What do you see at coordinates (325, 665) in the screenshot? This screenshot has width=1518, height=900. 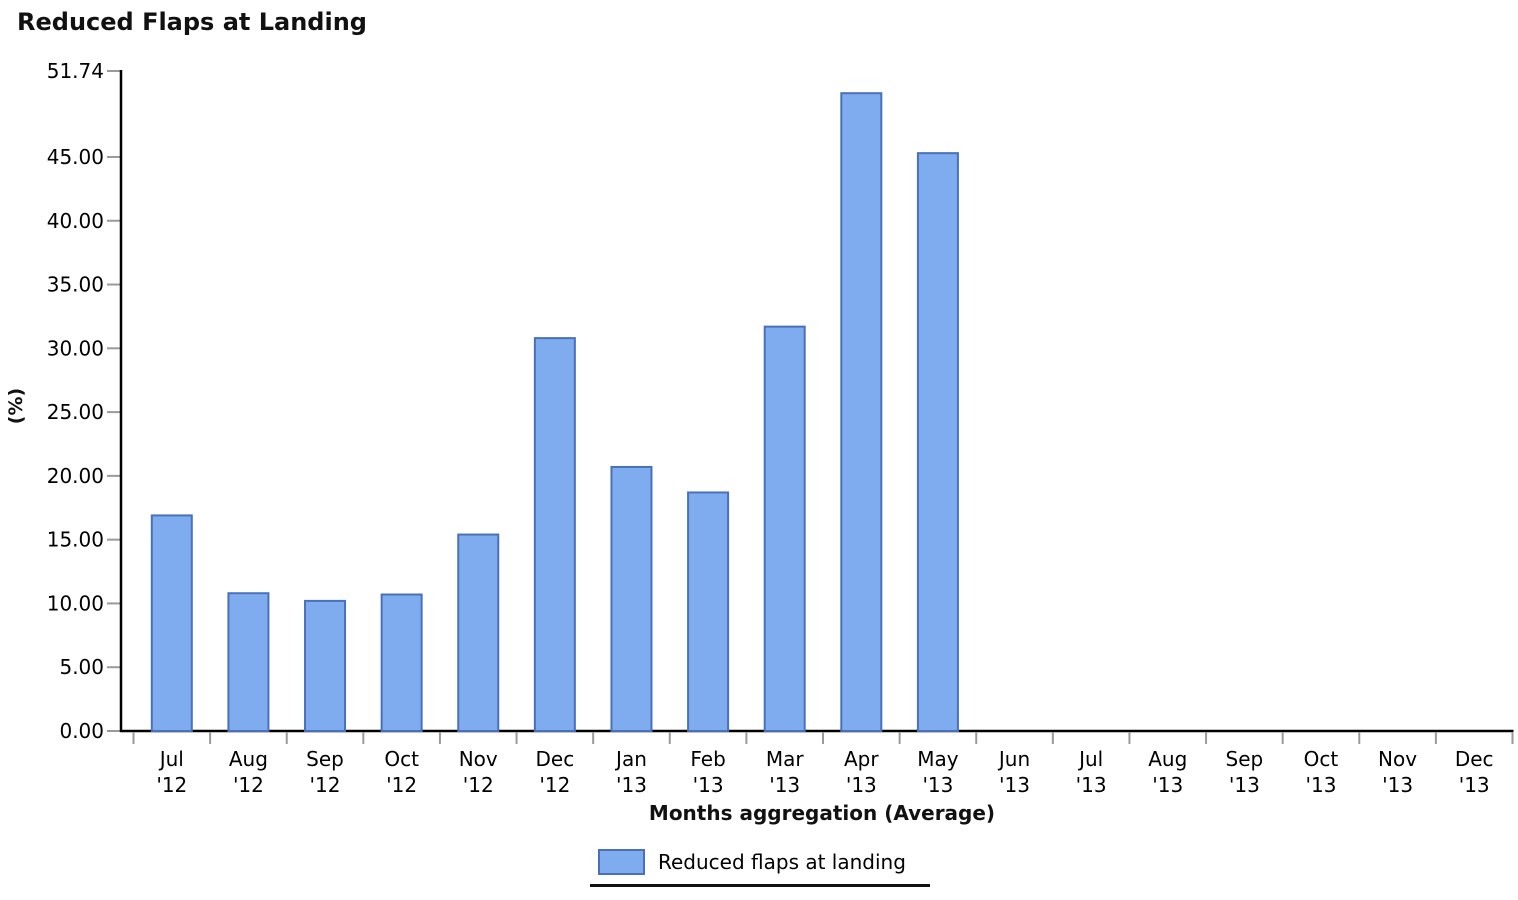 I see `bar-Sep12` at bounding box center [325, 665].